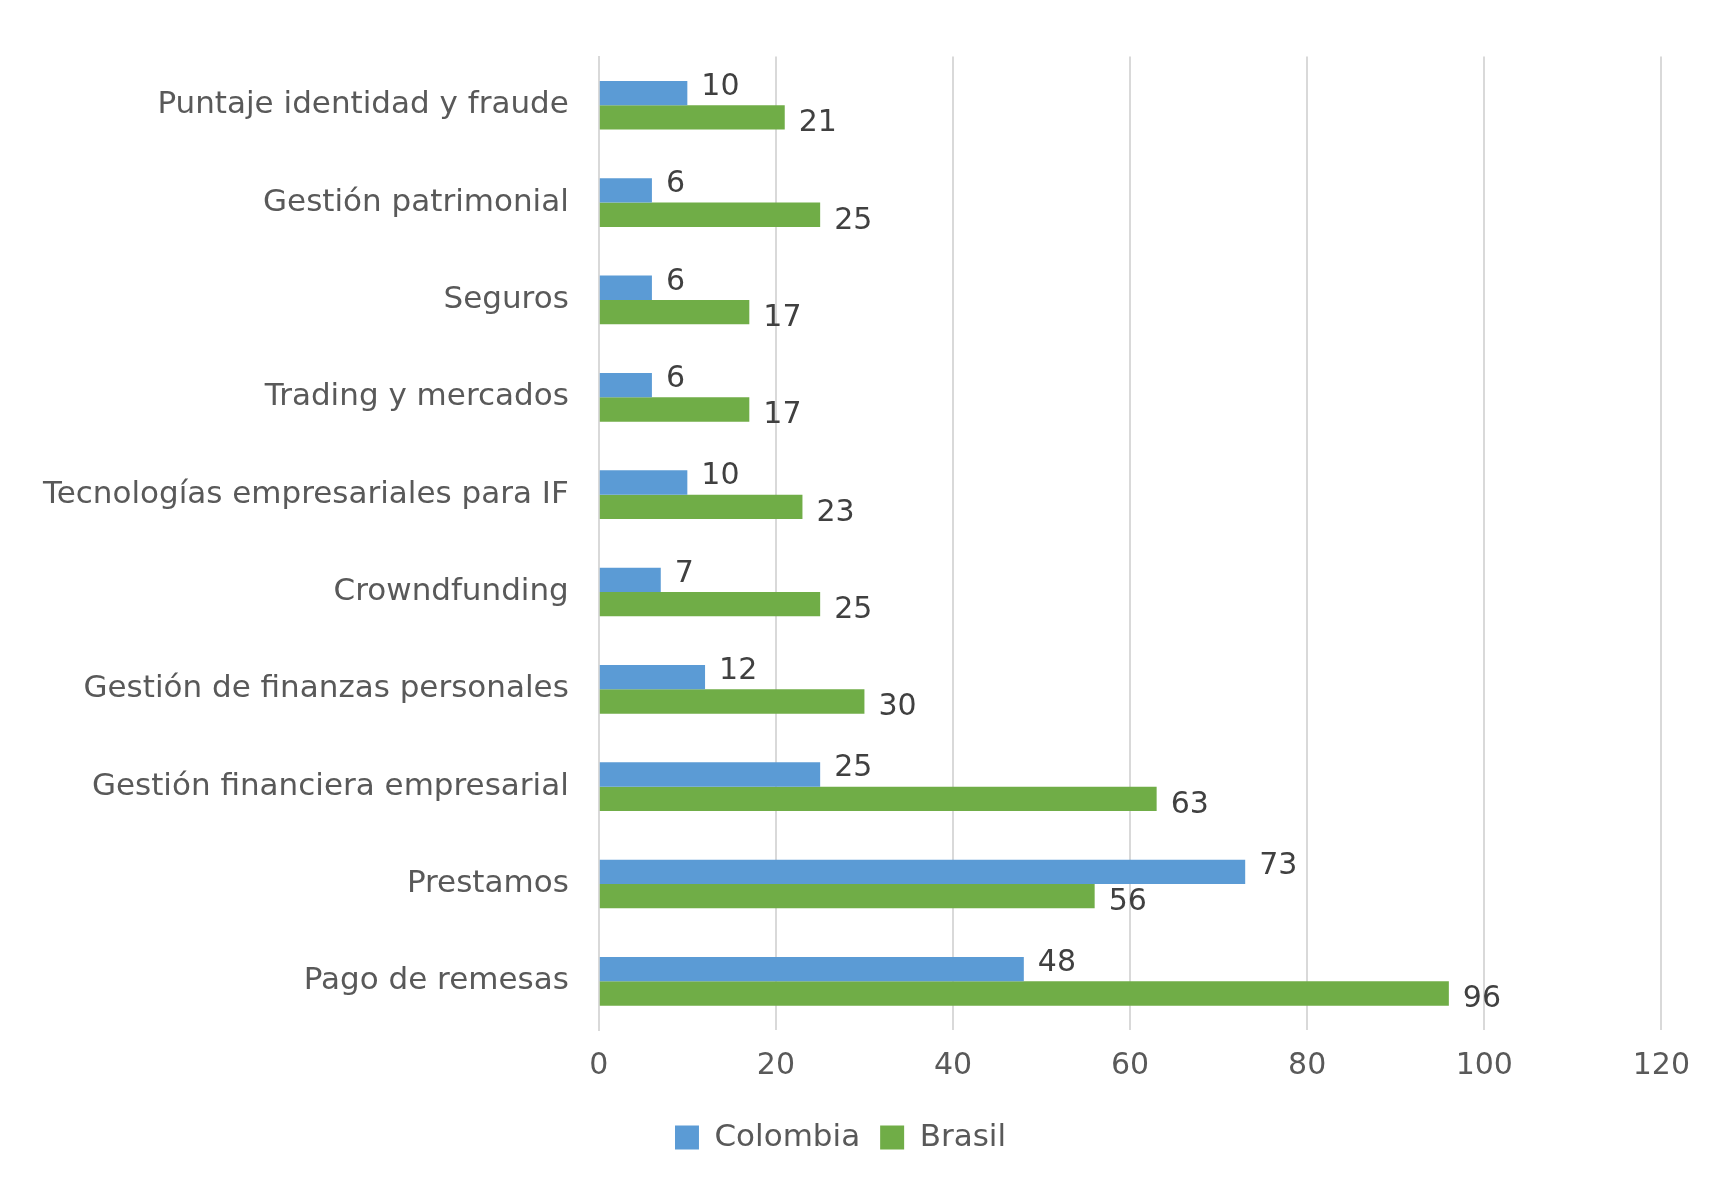 Image resolution: width=1728 pixels, height=1182 pixels. I want to click on y-tick-label: Crowndfunding, so click(451, 589).